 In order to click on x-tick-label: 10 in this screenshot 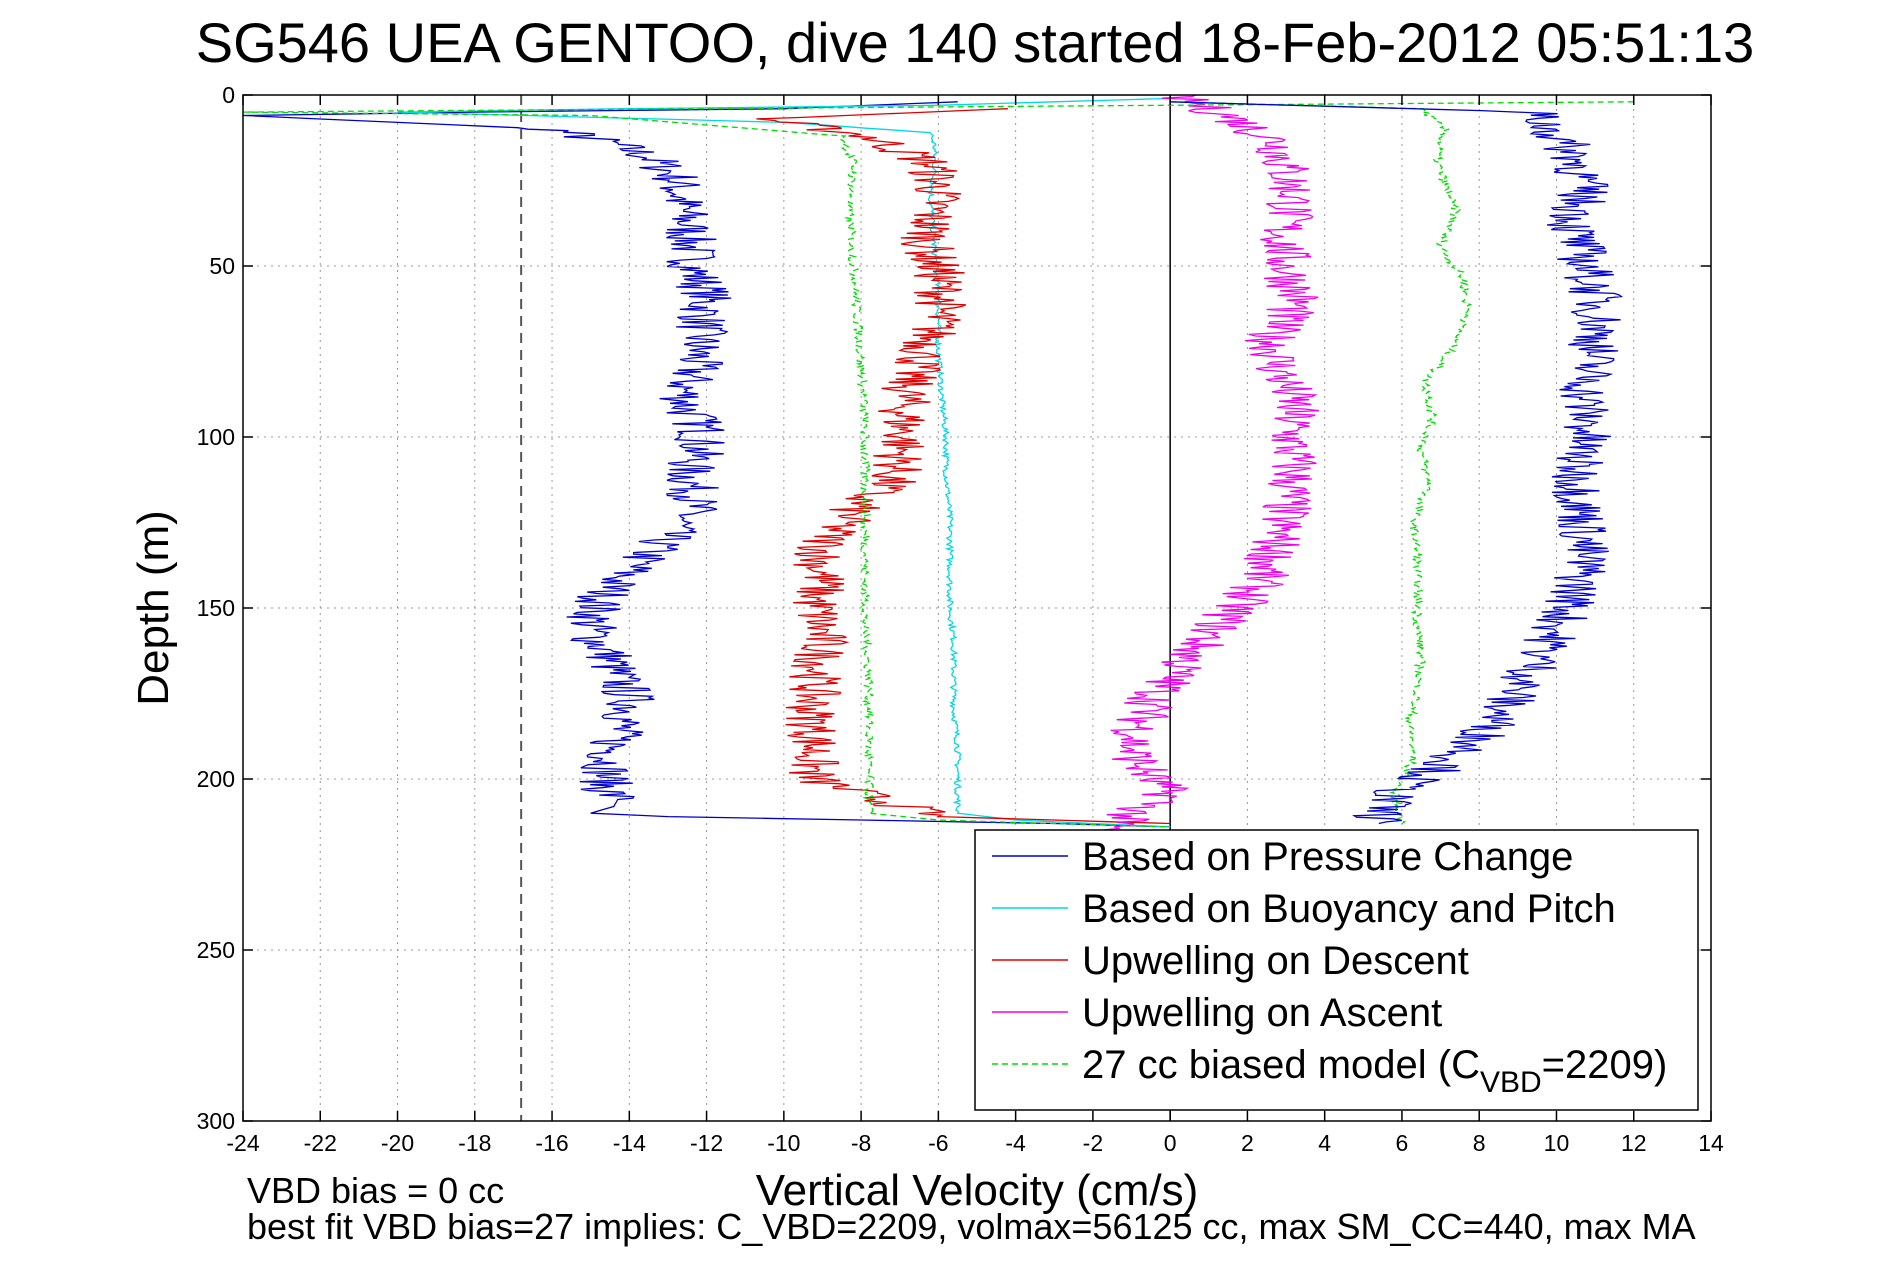, I will do `click(1557, 1143)`.